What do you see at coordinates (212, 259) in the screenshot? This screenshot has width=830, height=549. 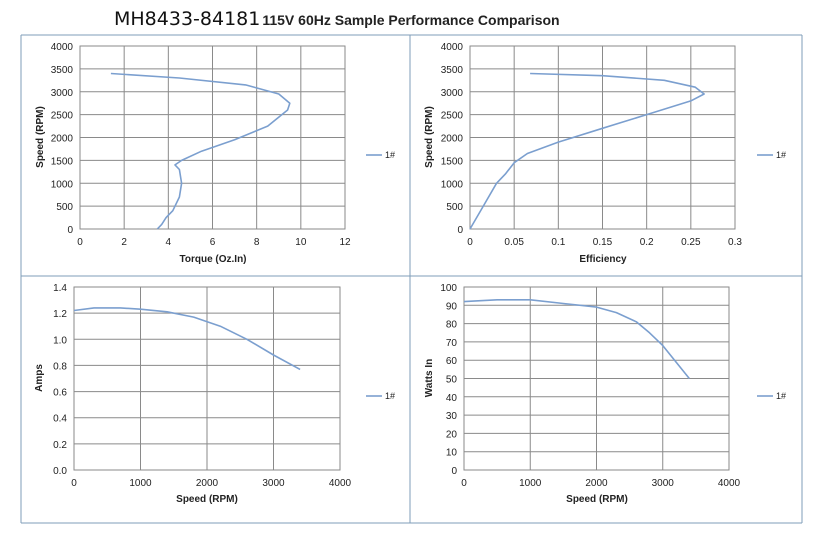 I see `x-axis-label: Torque (Oz.In)` at bounding box center [212, 259].